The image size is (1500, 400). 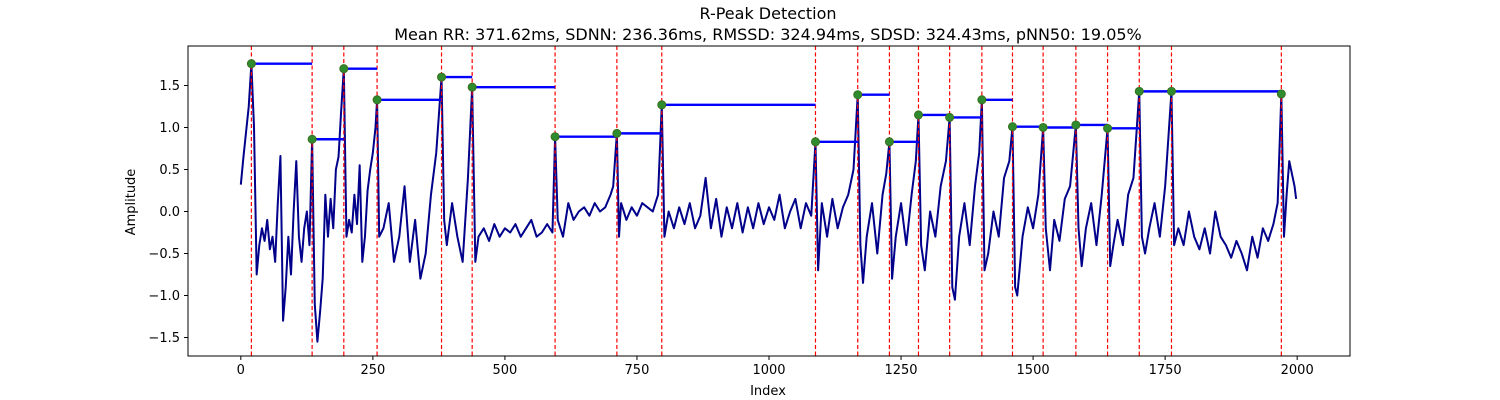 I want to click on x-tick-label: 0, so click(x=241, y=370).